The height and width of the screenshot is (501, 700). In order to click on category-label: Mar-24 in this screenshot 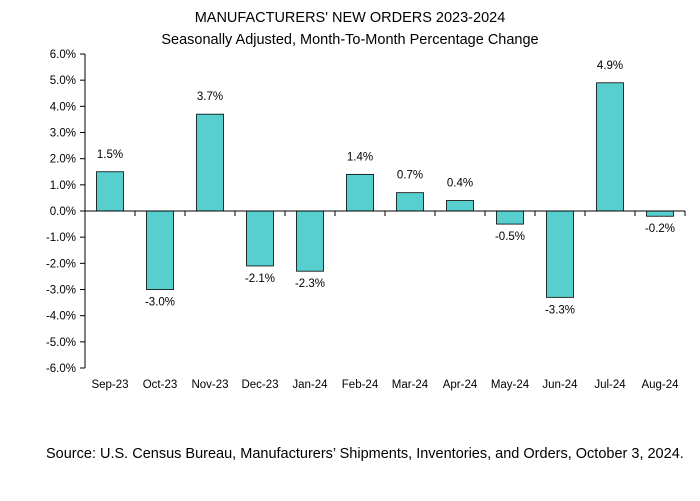, I will do `click(410, 385)`.